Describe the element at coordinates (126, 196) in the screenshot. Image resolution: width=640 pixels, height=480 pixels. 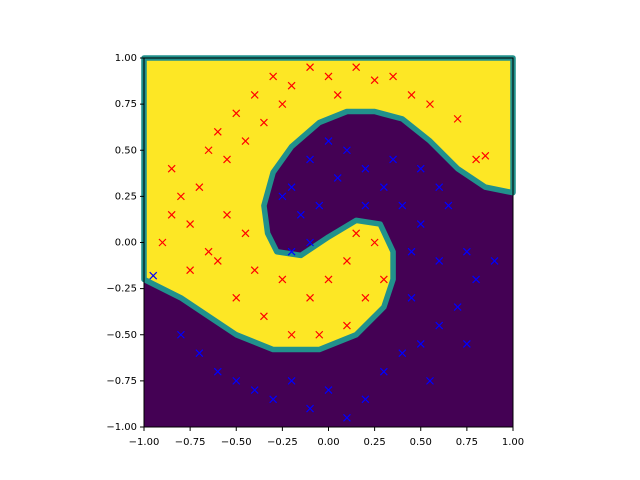
I see `y-tick-label: 0.25` at that location.